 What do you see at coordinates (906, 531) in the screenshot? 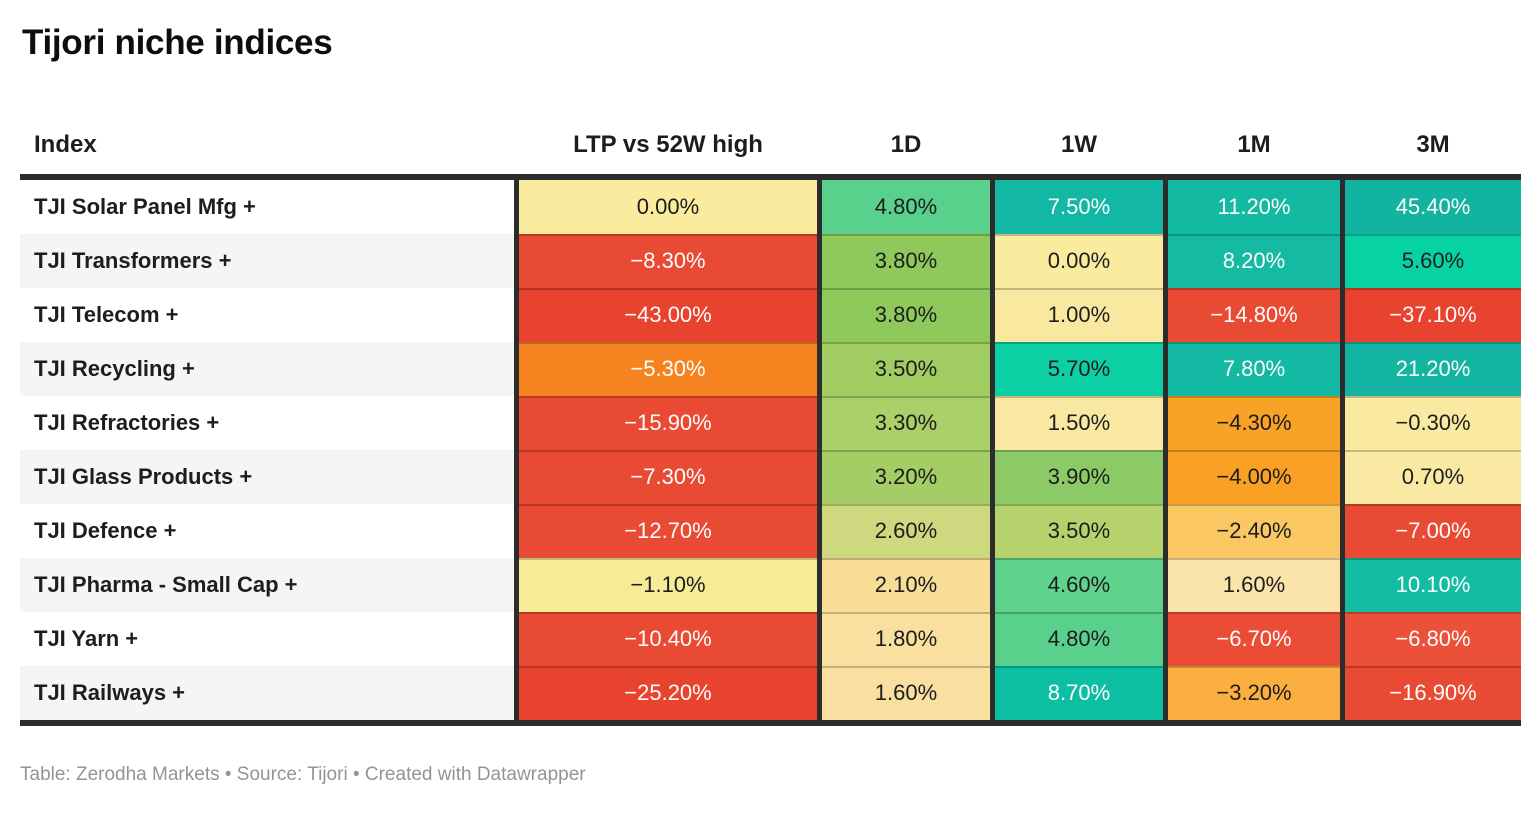
I see `heat-cell-1d: 2.60%` at bounding box center [906, 531].